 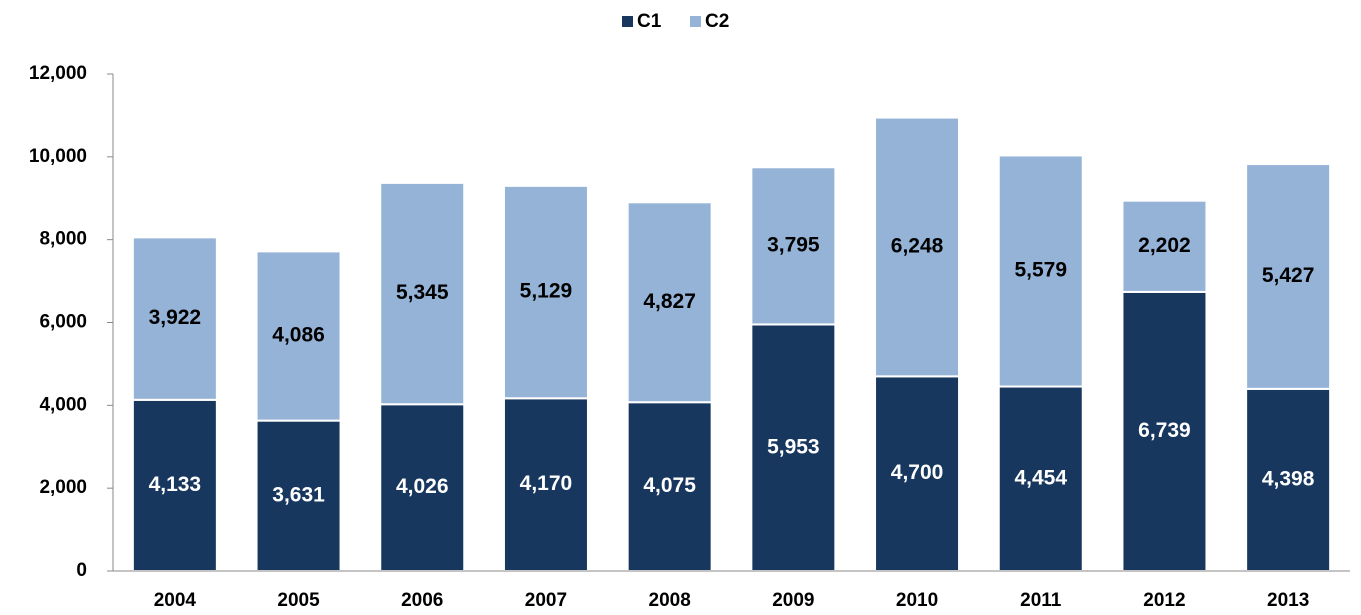 I want to click on legend-label: C2, so click(x=717, y=21).